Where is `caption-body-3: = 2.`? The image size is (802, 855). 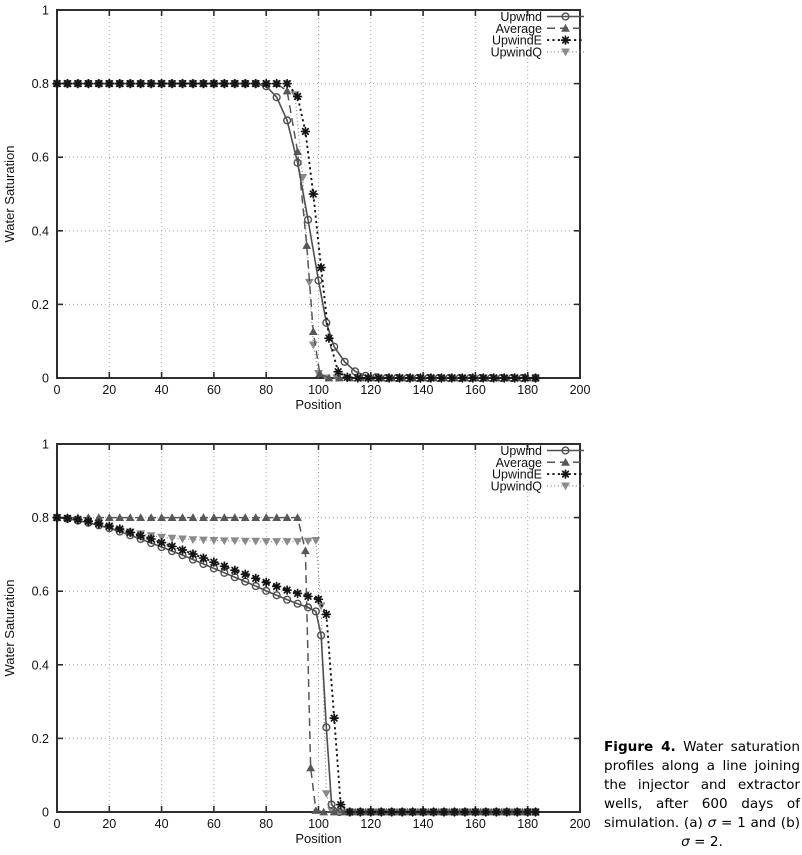 caption-body-3: = 2. is located at coordinates (706, 842).